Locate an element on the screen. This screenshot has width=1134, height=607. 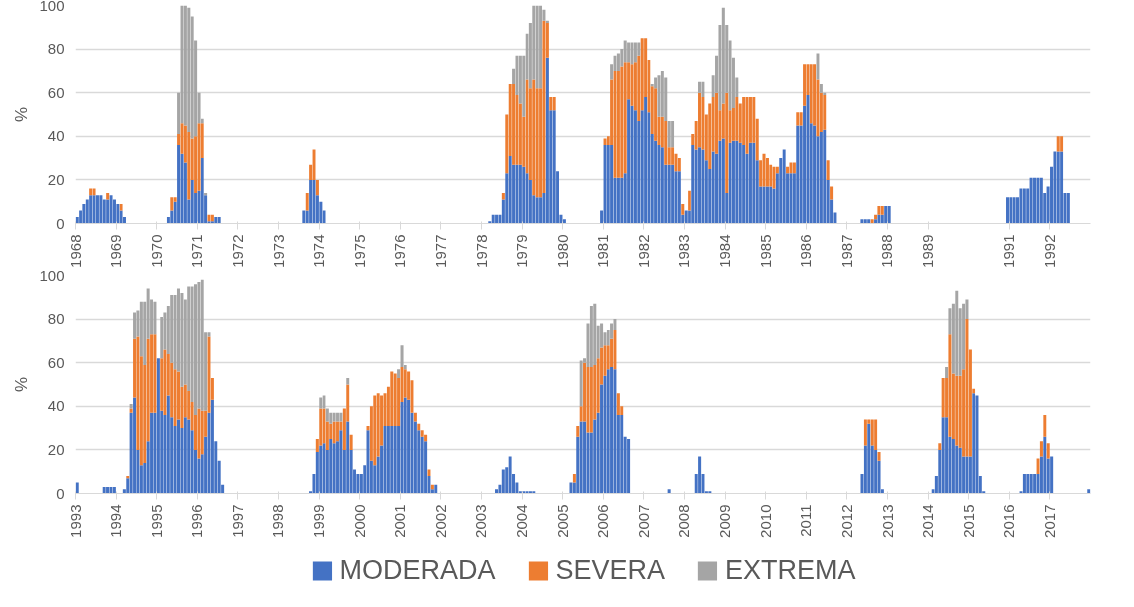
y-tick-label: 40 is located at coordinates (56, 136).